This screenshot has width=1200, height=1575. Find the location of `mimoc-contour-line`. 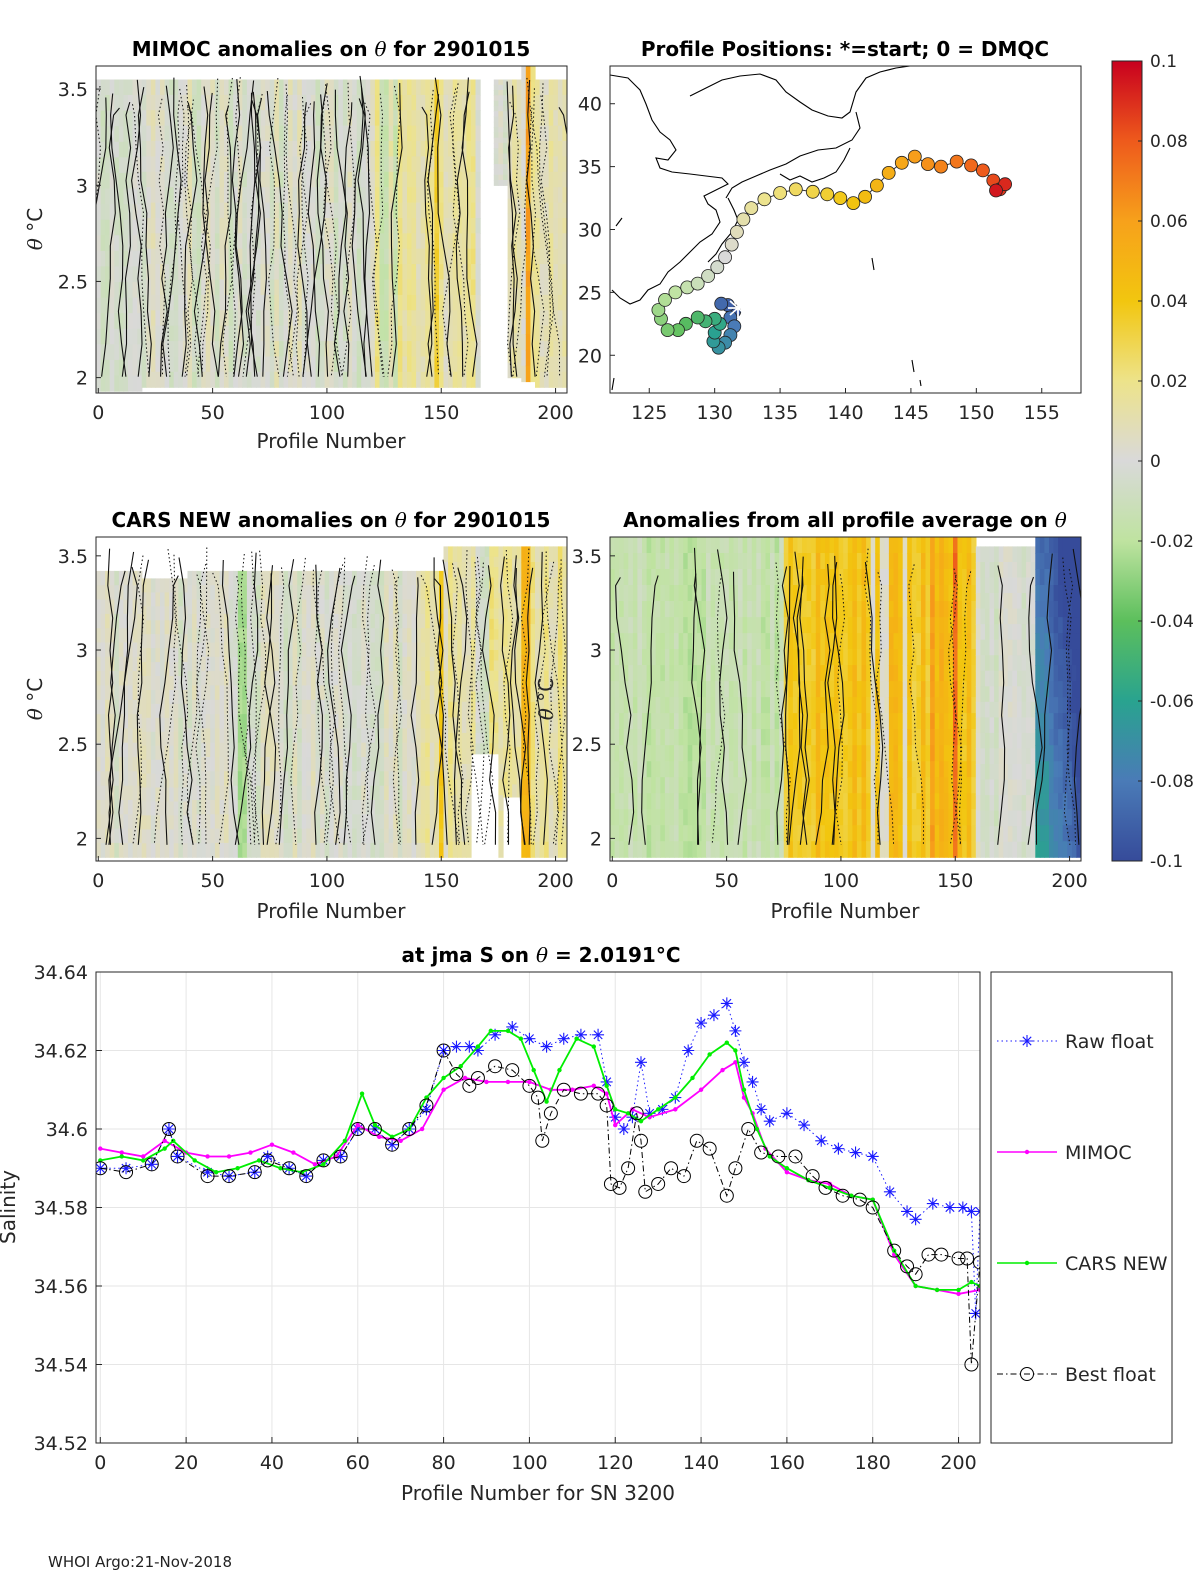

mimoc-contour-line is located at coordinates (161, 237).